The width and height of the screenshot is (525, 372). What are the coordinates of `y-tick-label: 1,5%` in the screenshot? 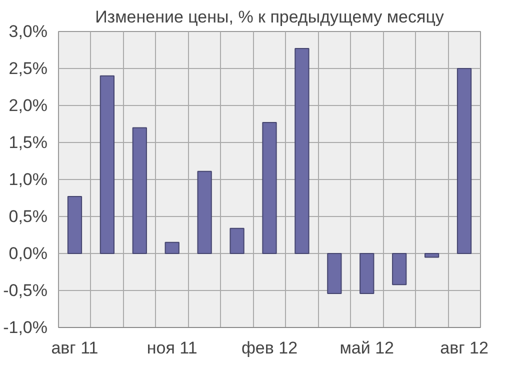 It's located at (28, 142).